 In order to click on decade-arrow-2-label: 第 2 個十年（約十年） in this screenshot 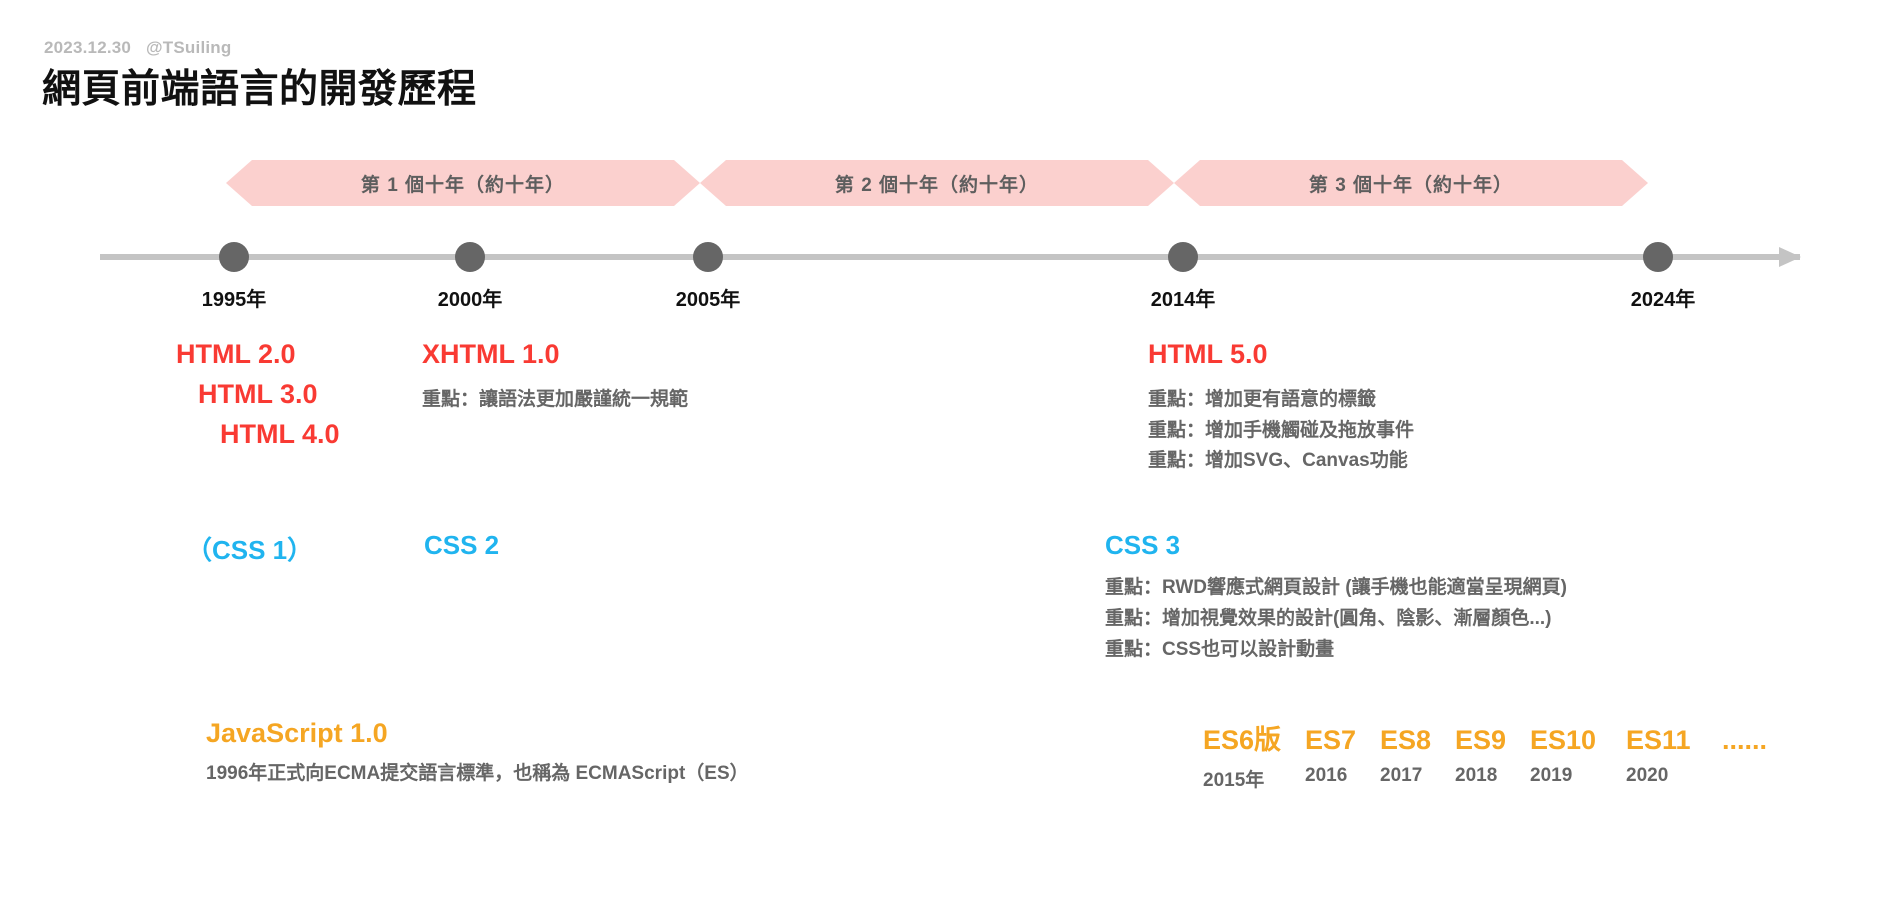, I will do `click(937, 185)`.